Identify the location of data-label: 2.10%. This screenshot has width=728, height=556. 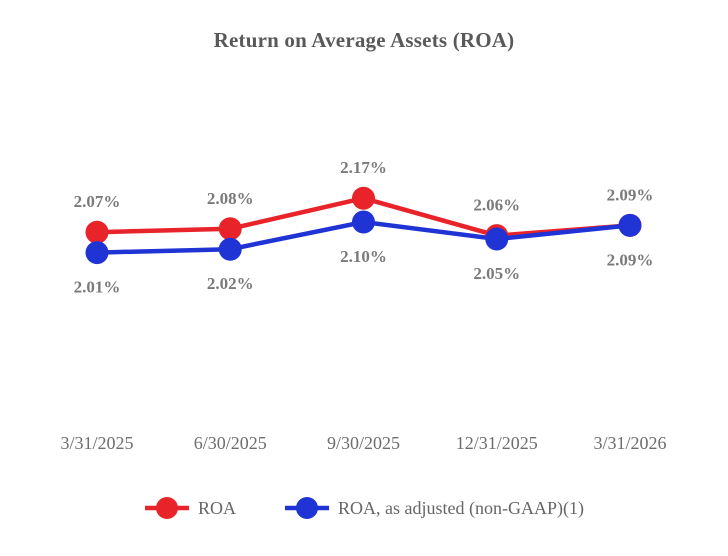
(363, 256).